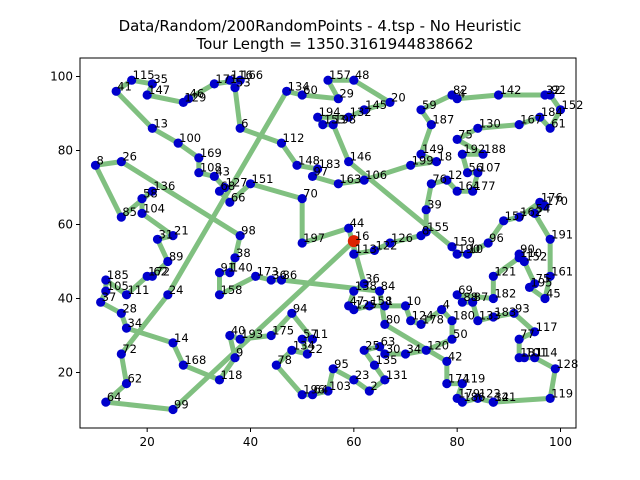 This screenshot has height=480, width=640. What do you see at coordinates (501, 397) in the screenshot?
I see `city-label: 32` at bounding box center [501, 397].